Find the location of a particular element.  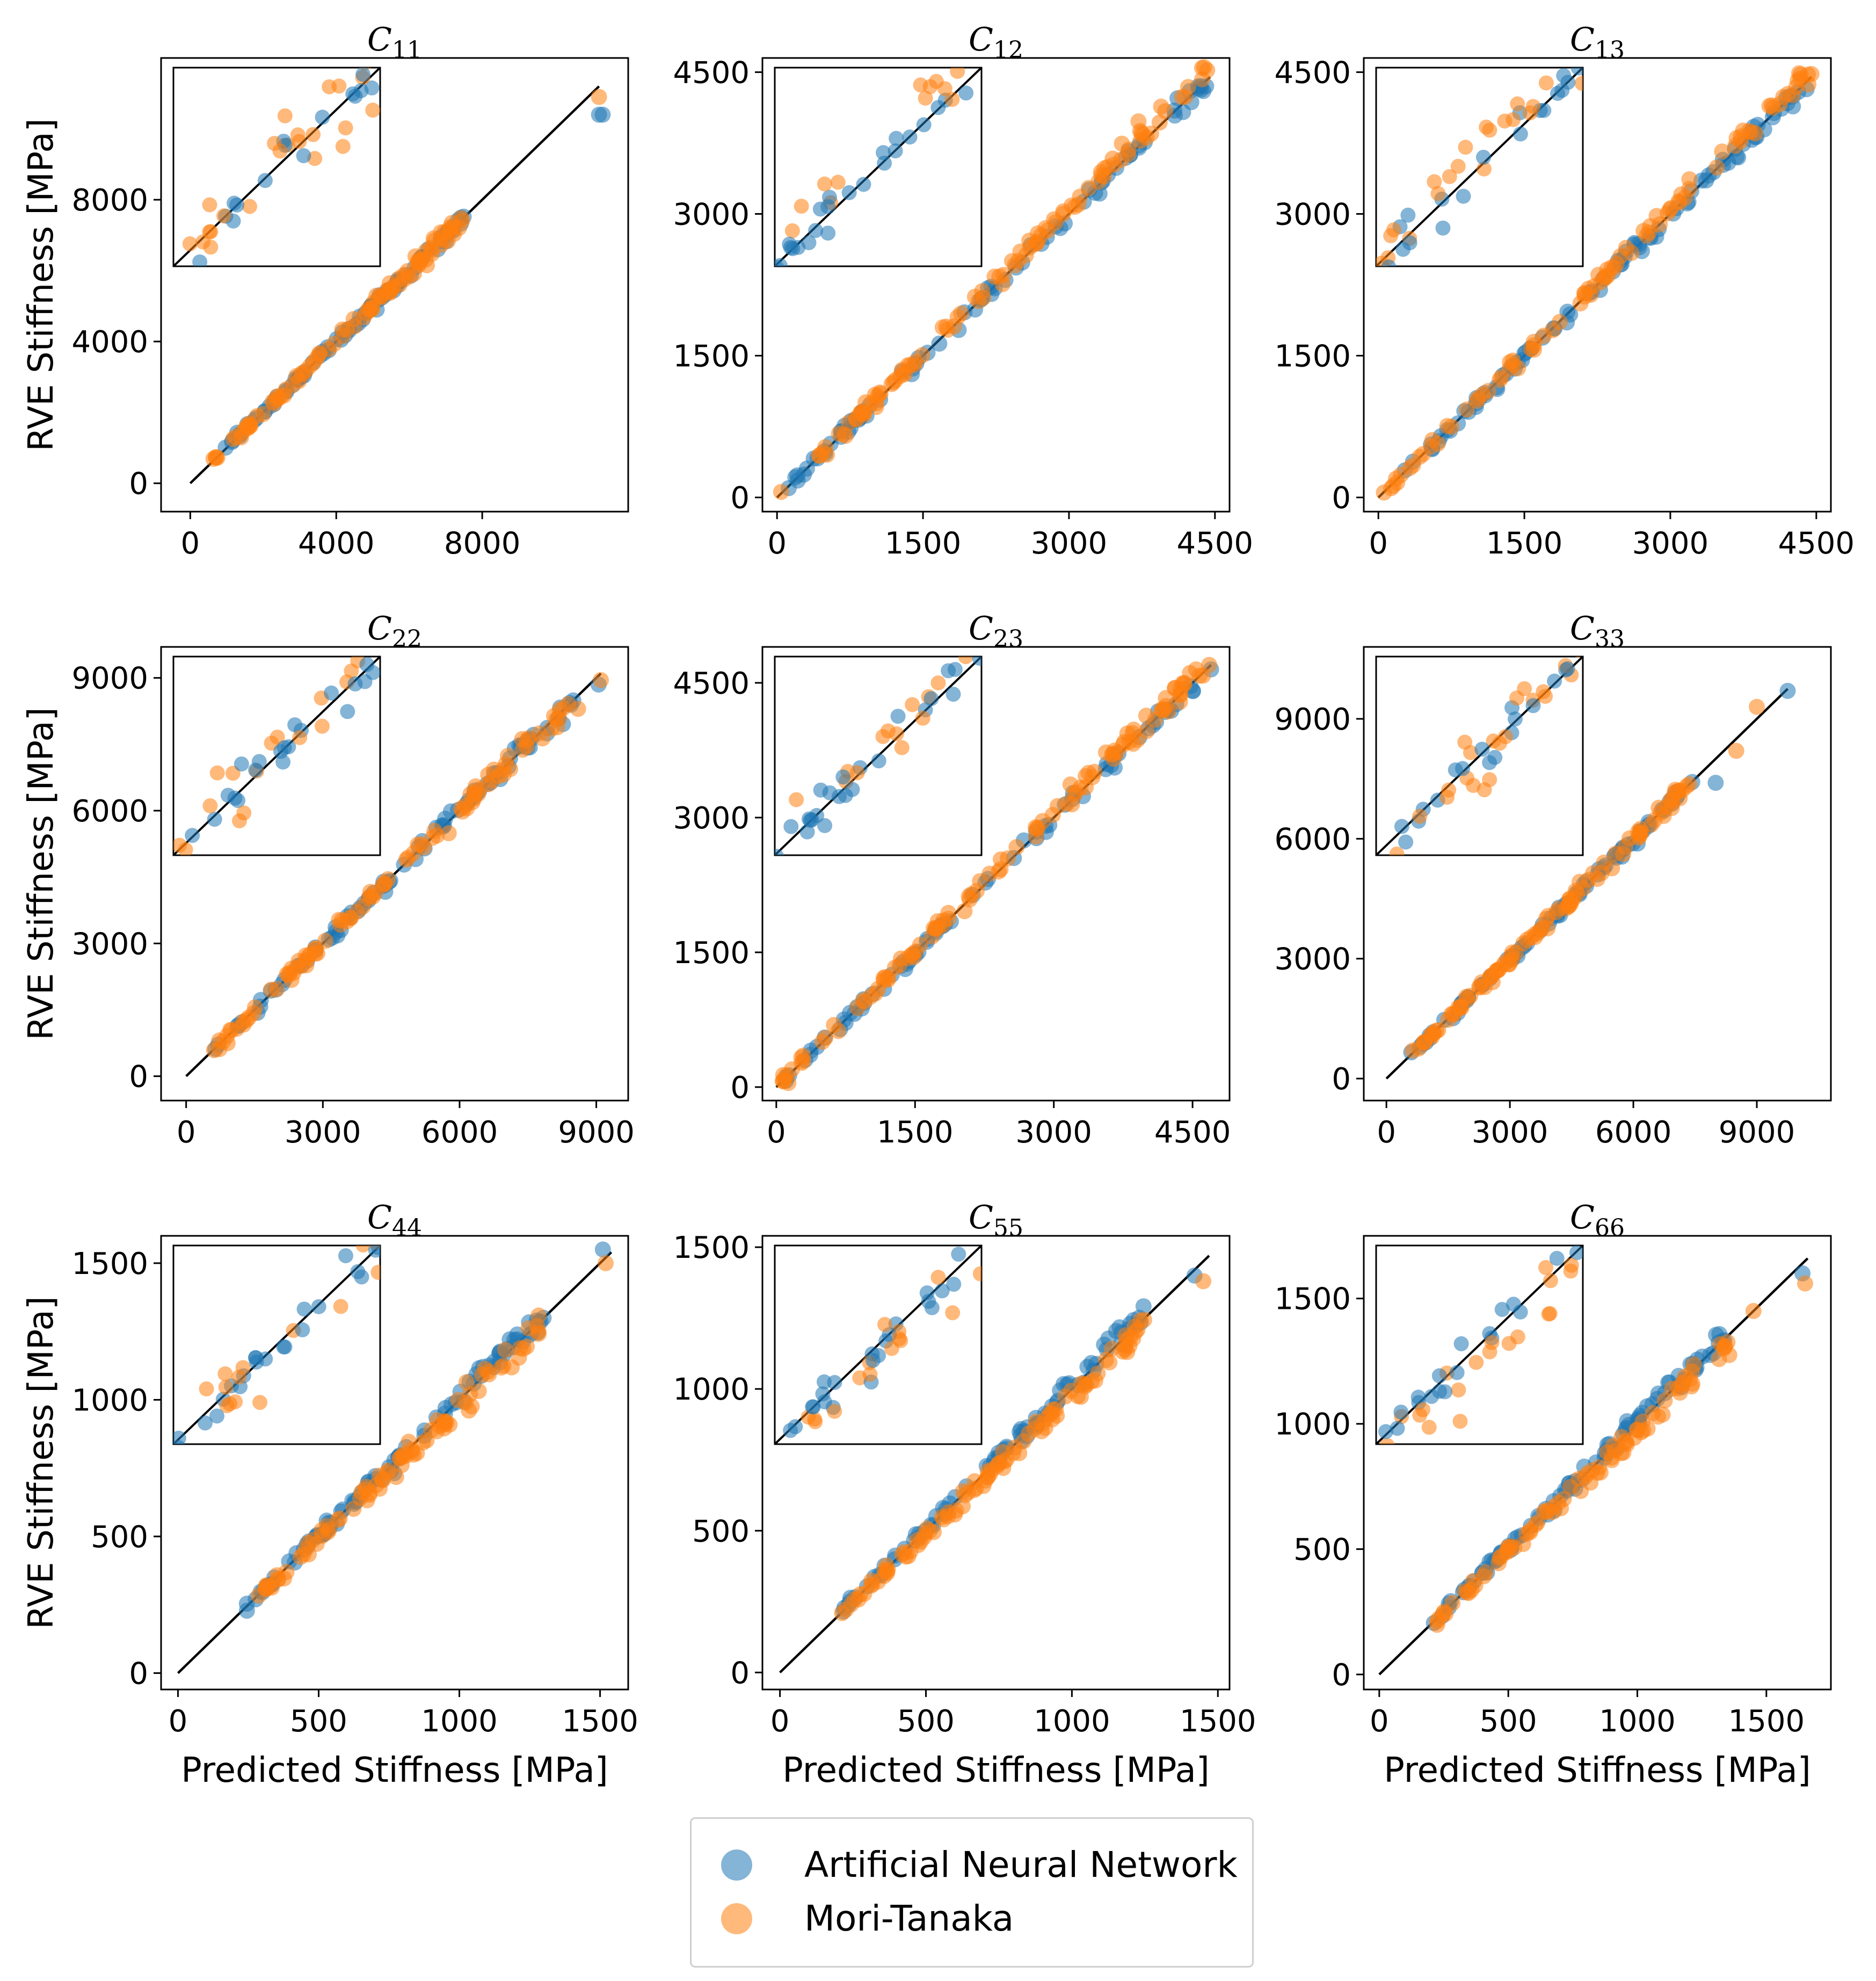

y-tick-label: 1000 is located at coordinates (110, 1401).